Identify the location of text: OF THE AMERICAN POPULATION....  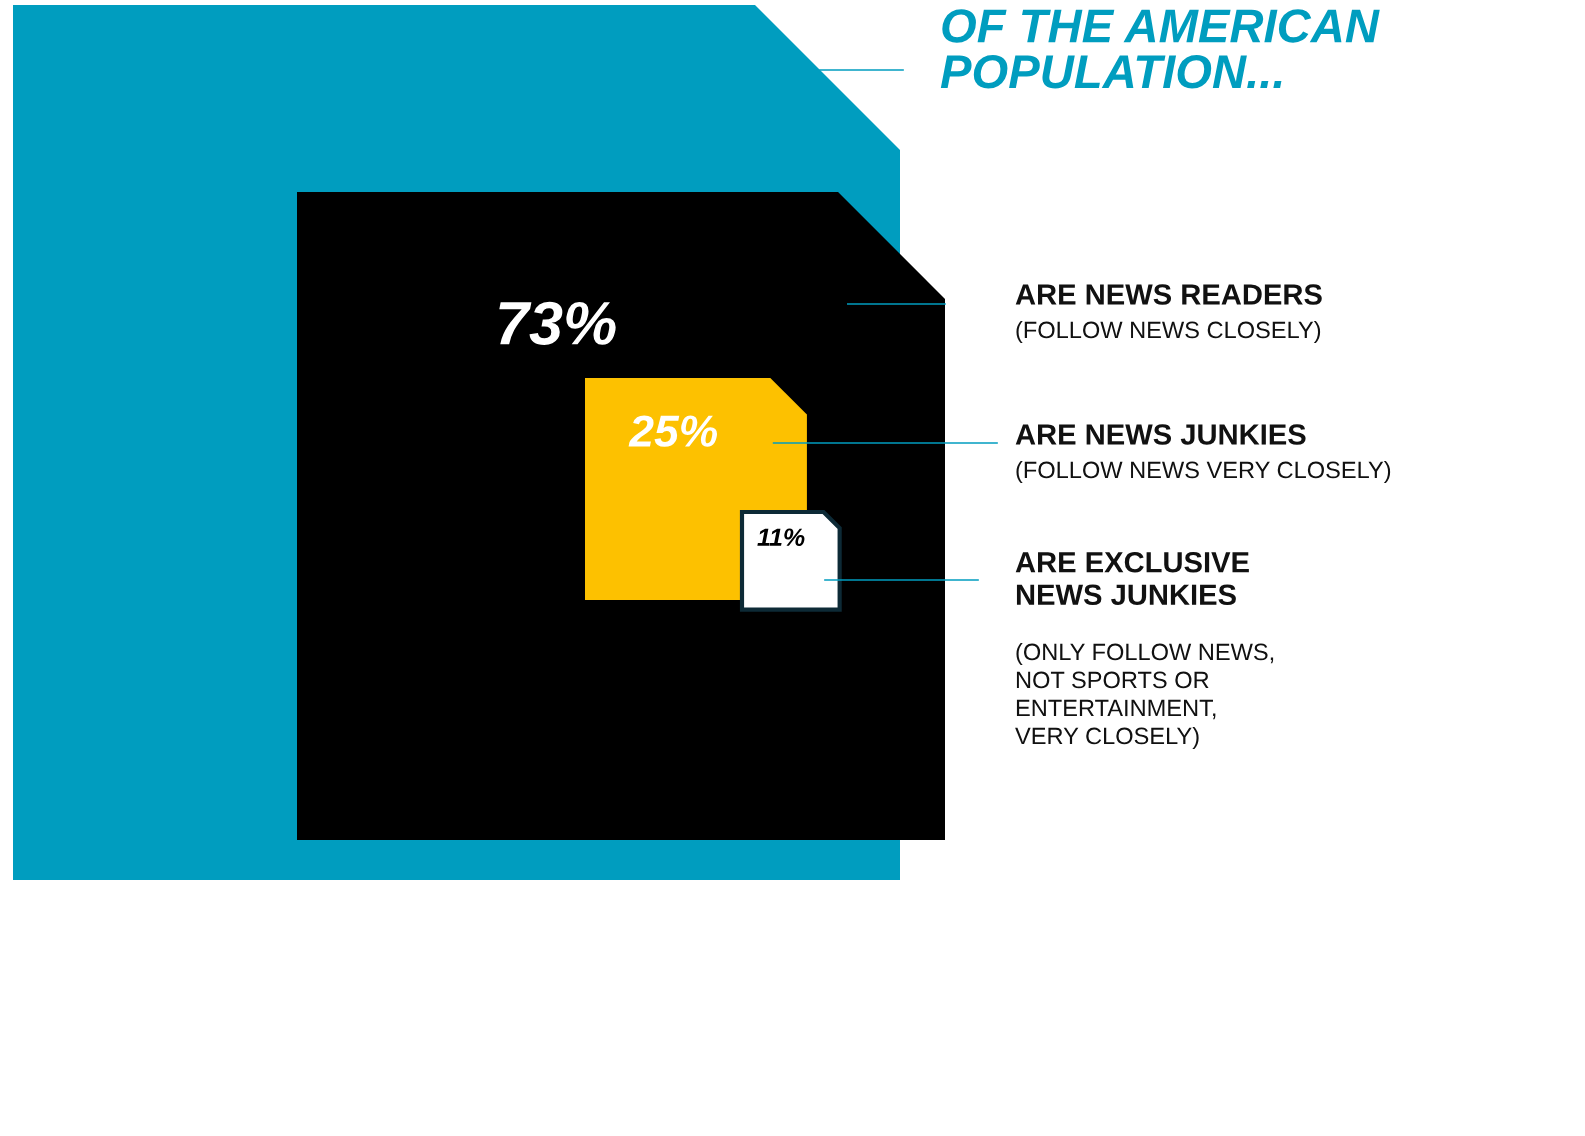
(1160, 49).